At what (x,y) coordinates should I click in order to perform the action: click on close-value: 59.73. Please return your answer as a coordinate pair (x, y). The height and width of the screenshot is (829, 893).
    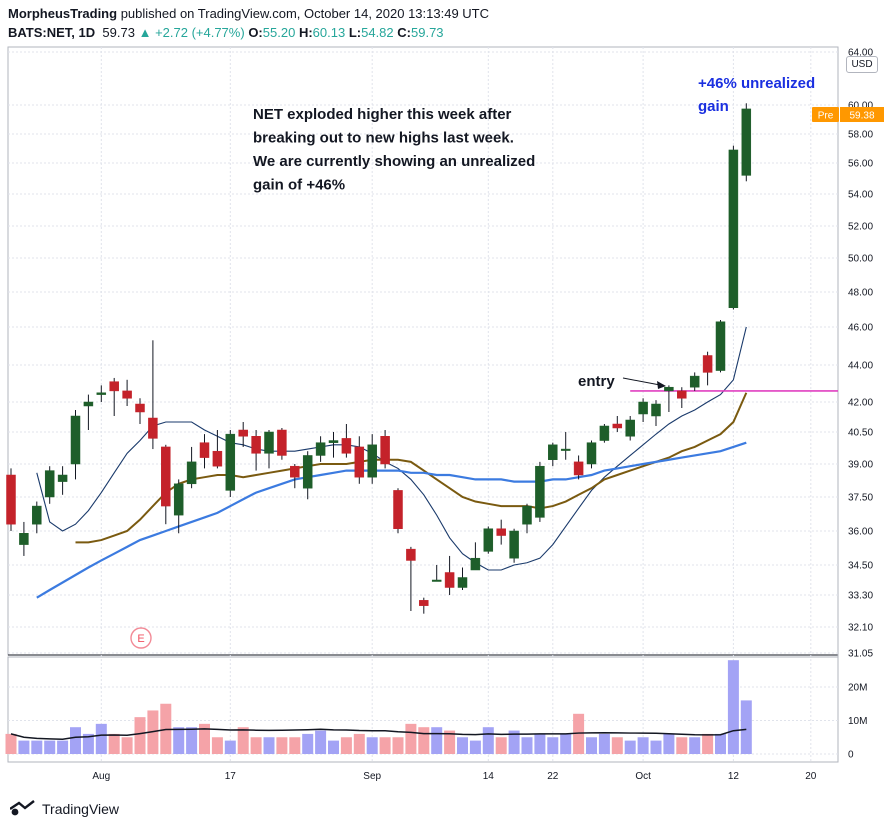
    Looking at the image, I should click on (427, 32).